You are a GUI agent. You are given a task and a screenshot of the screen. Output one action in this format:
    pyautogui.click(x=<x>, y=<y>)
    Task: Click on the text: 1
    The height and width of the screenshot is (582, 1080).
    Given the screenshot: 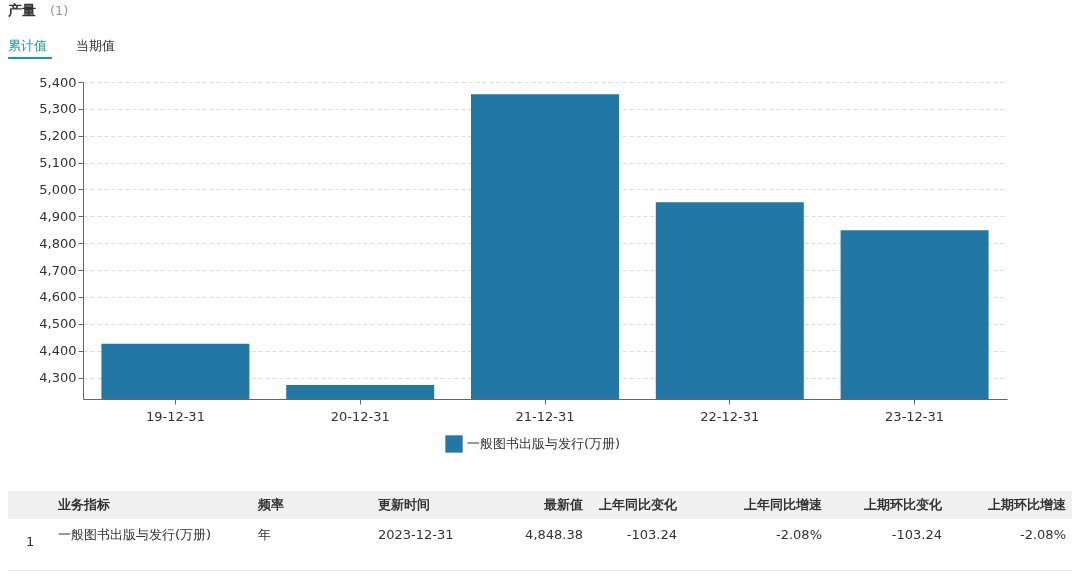 What is the action you would take?
    pyautogui.click(x=30, y=541)
    